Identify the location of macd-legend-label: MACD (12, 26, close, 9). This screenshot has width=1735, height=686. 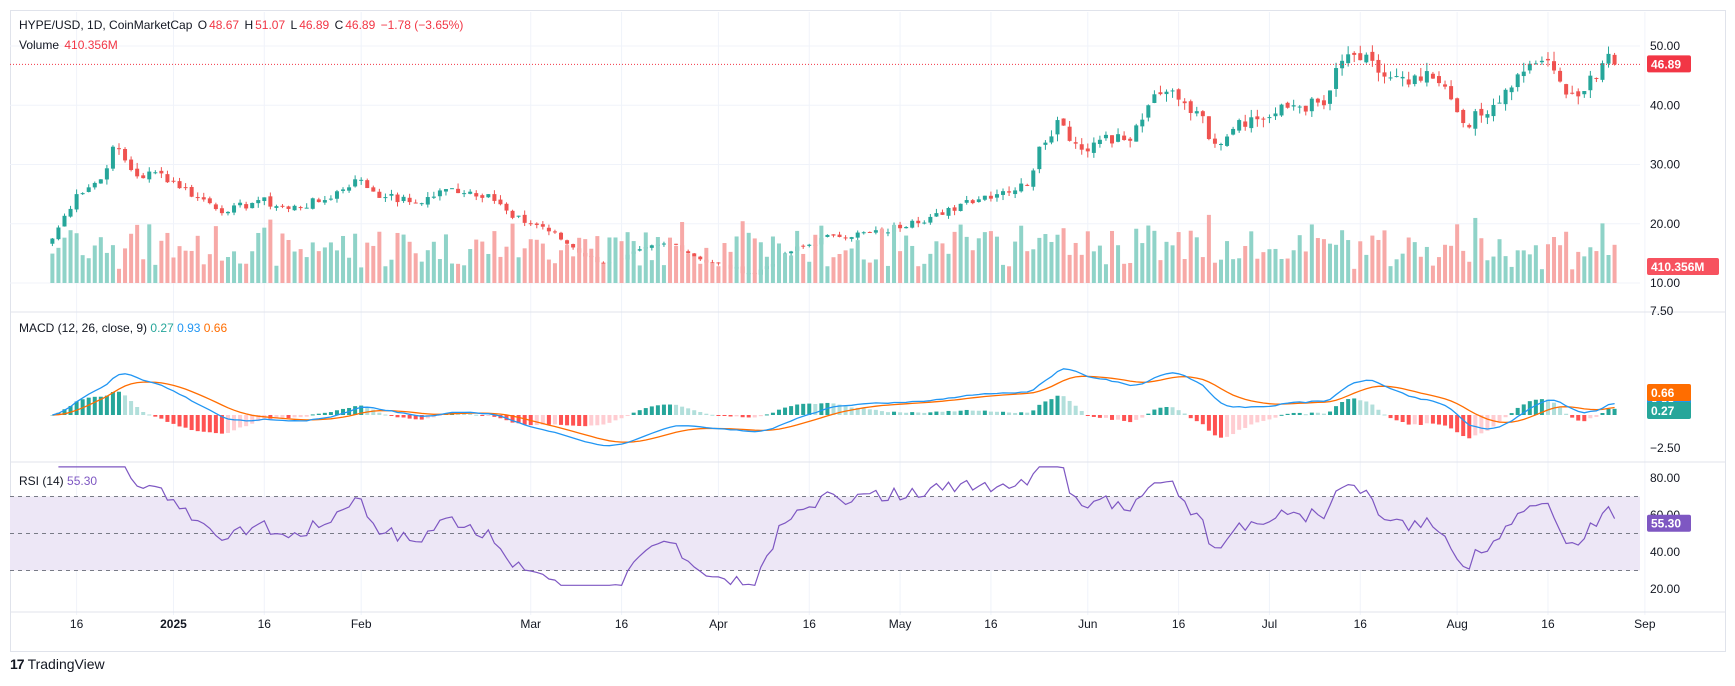
(83, 328).